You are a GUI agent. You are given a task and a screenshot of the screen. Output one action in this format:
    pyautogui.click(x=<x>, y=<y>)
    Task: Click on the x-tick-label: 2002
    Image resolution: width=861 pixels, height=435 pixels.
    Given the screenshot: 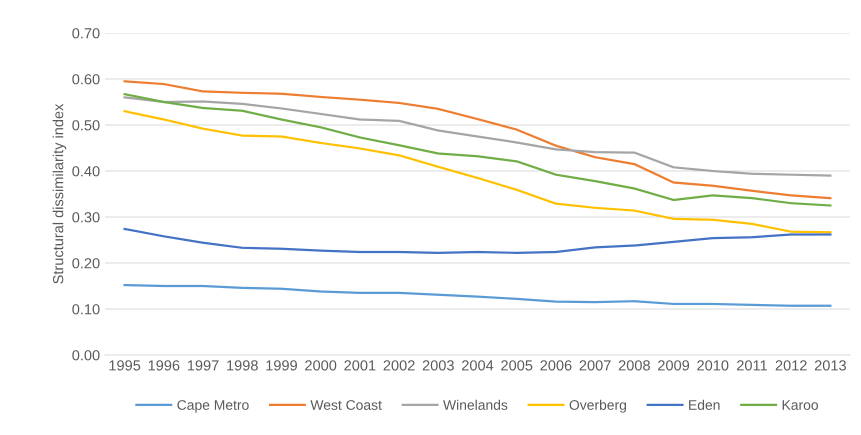 What is the action you would take?
    pyautogui.click(x=399, y=365)
    